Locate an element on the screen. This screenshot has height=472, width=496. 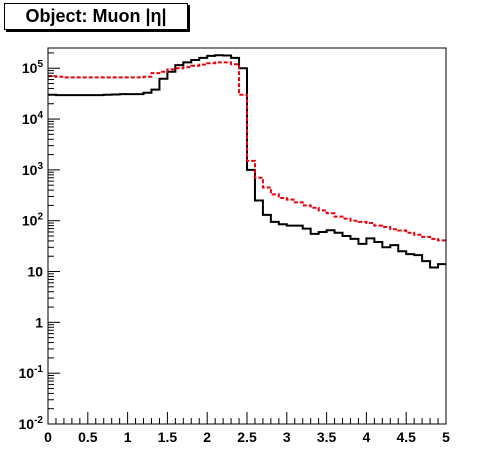
x-tick-label: 4 is located at coordinates (367, 437).